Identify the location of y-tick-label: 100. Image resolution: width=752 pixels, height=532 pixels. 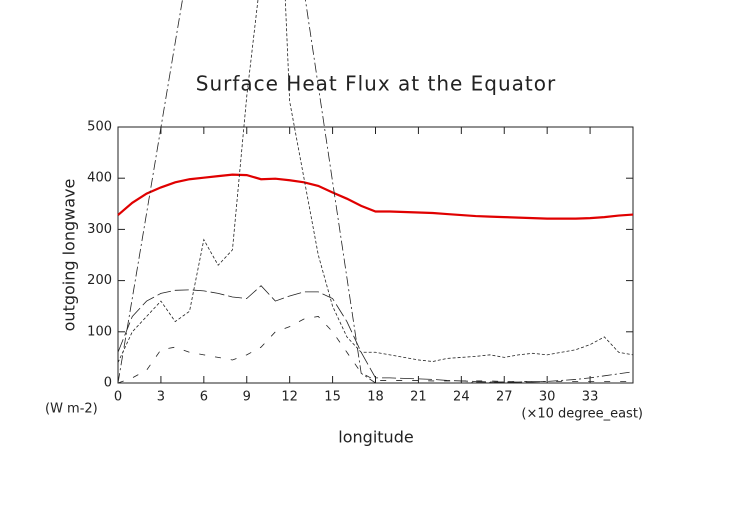
(99, 331).